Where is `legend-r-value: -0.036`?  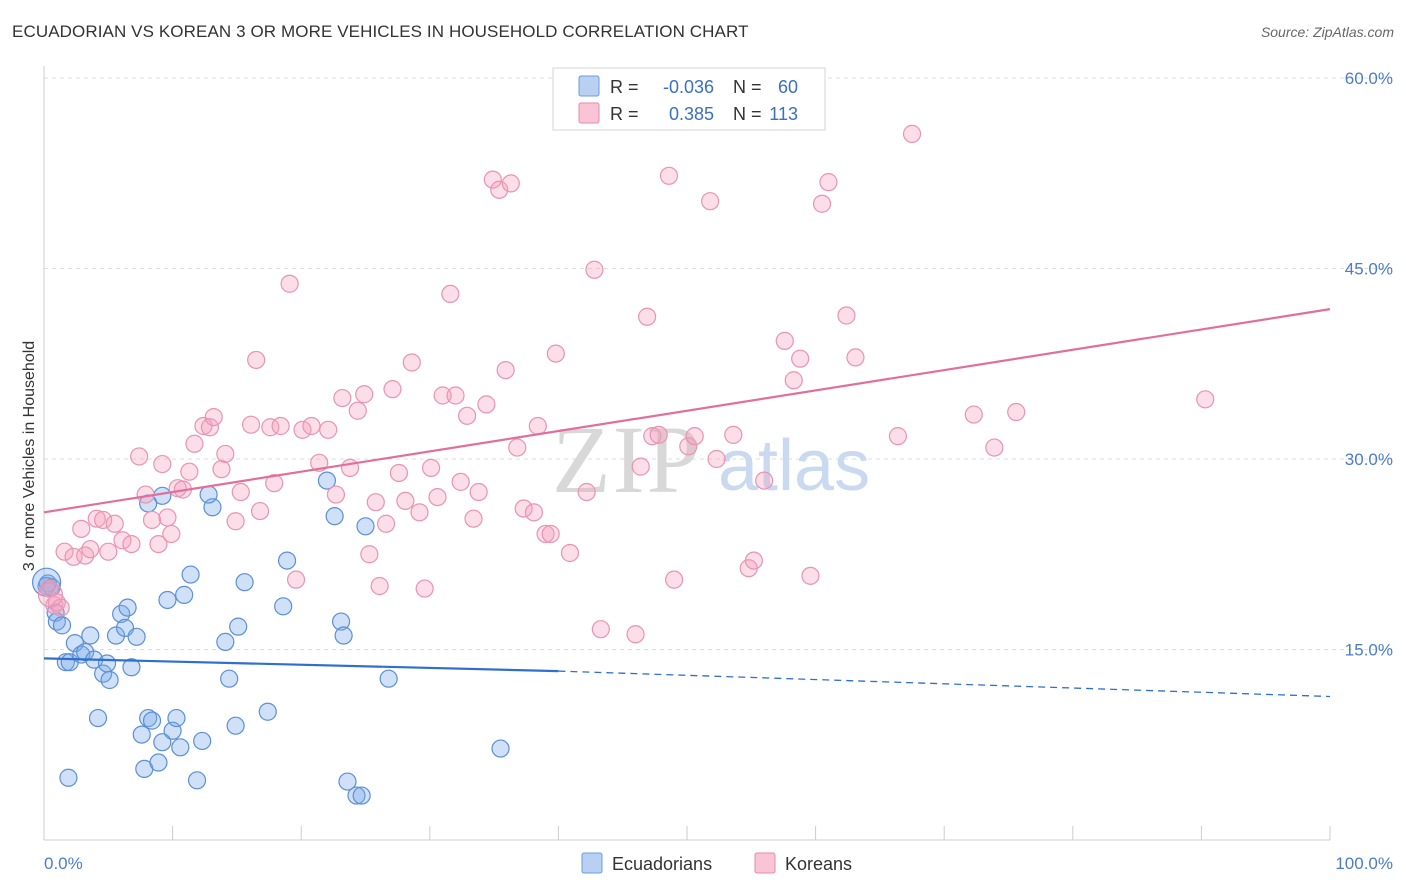 legend-r-value: -0.036 is located at coordinates (688, 87).